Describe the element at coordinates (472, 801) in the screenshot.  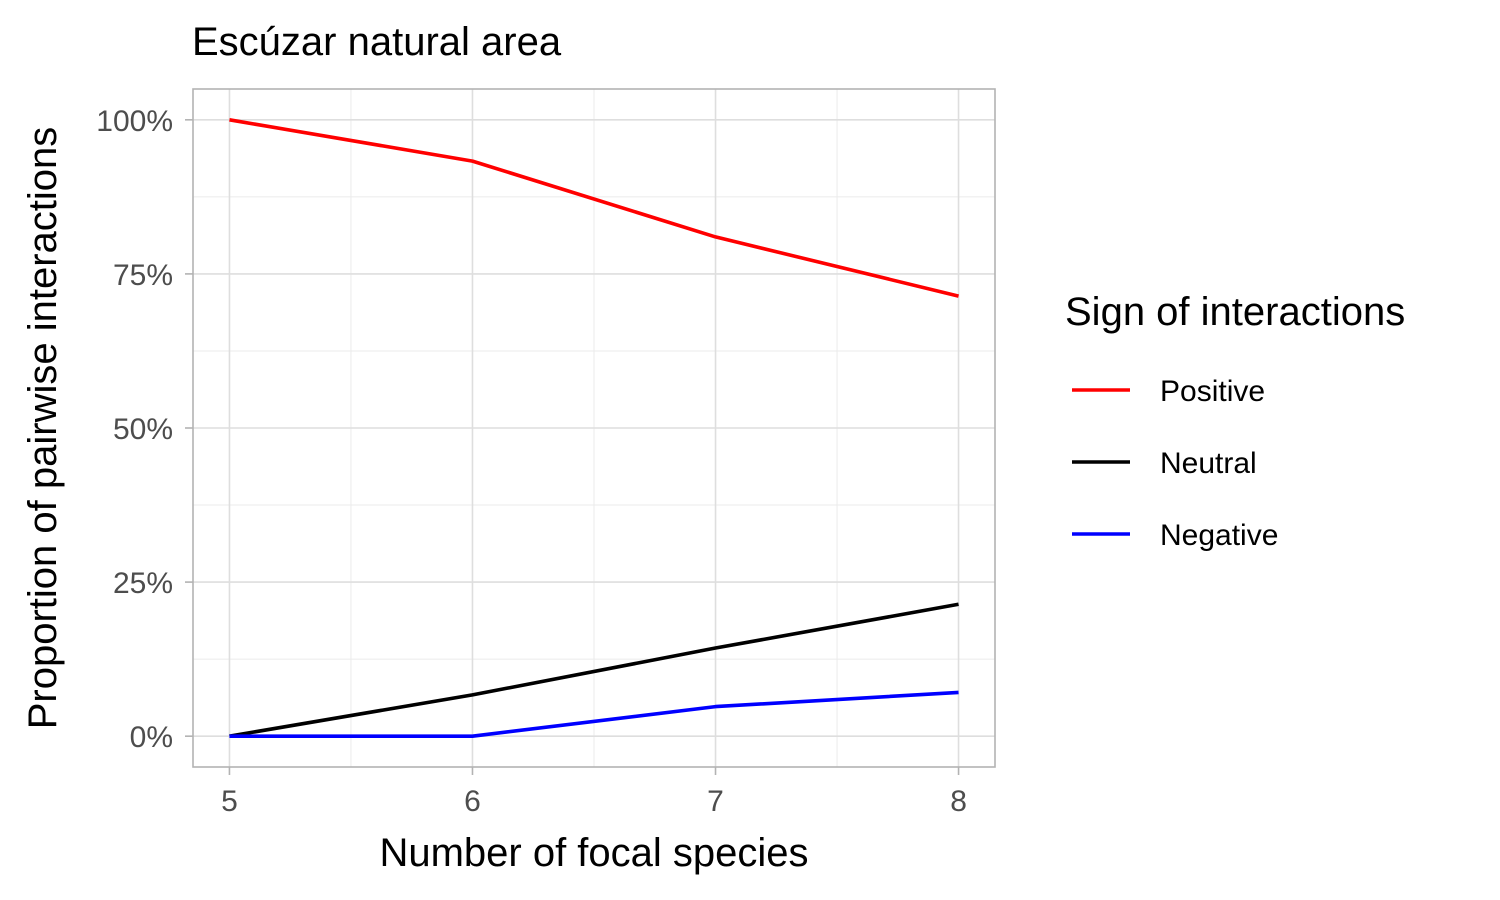
I see `x-tick-label: 6` at that location.